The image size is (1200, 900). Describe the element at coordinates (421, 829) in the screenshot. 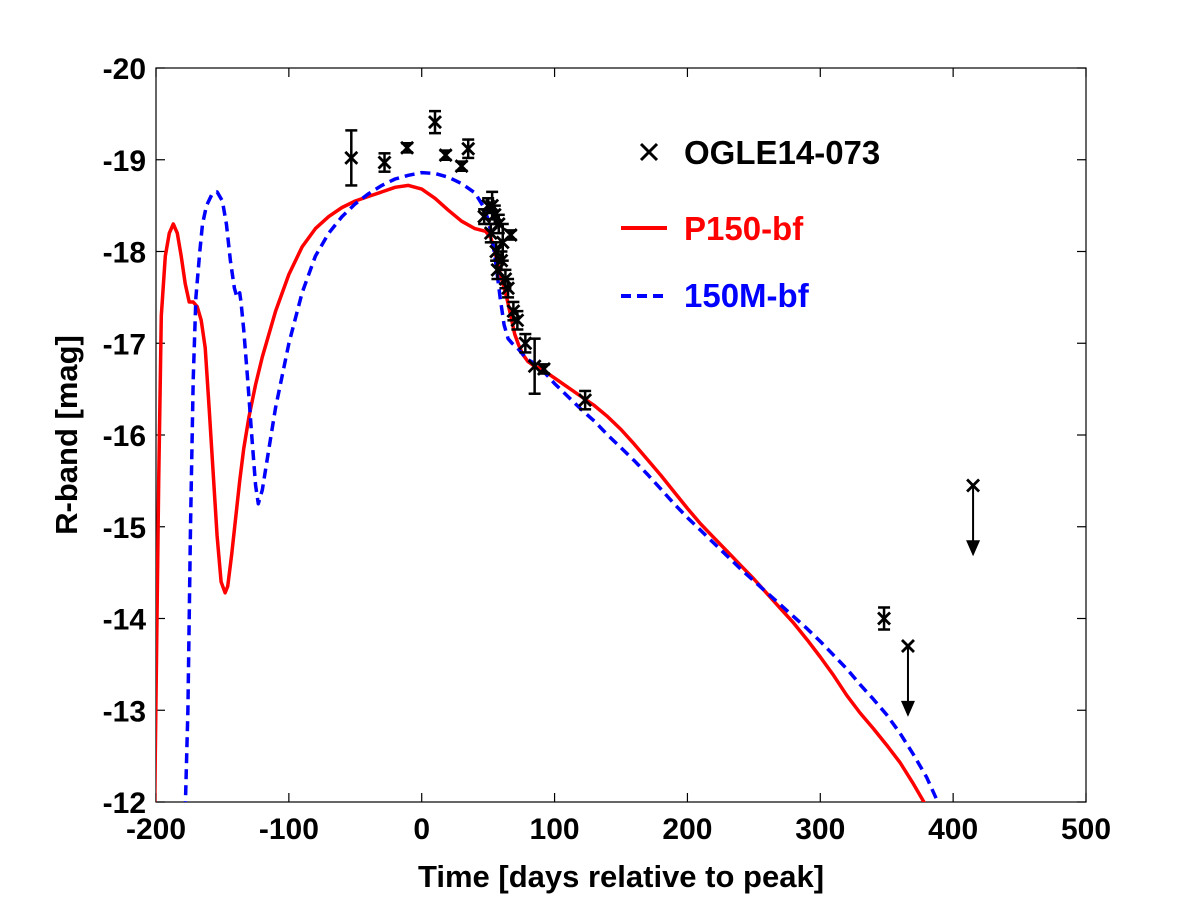

I see `x-tick-label: 0` at that location.